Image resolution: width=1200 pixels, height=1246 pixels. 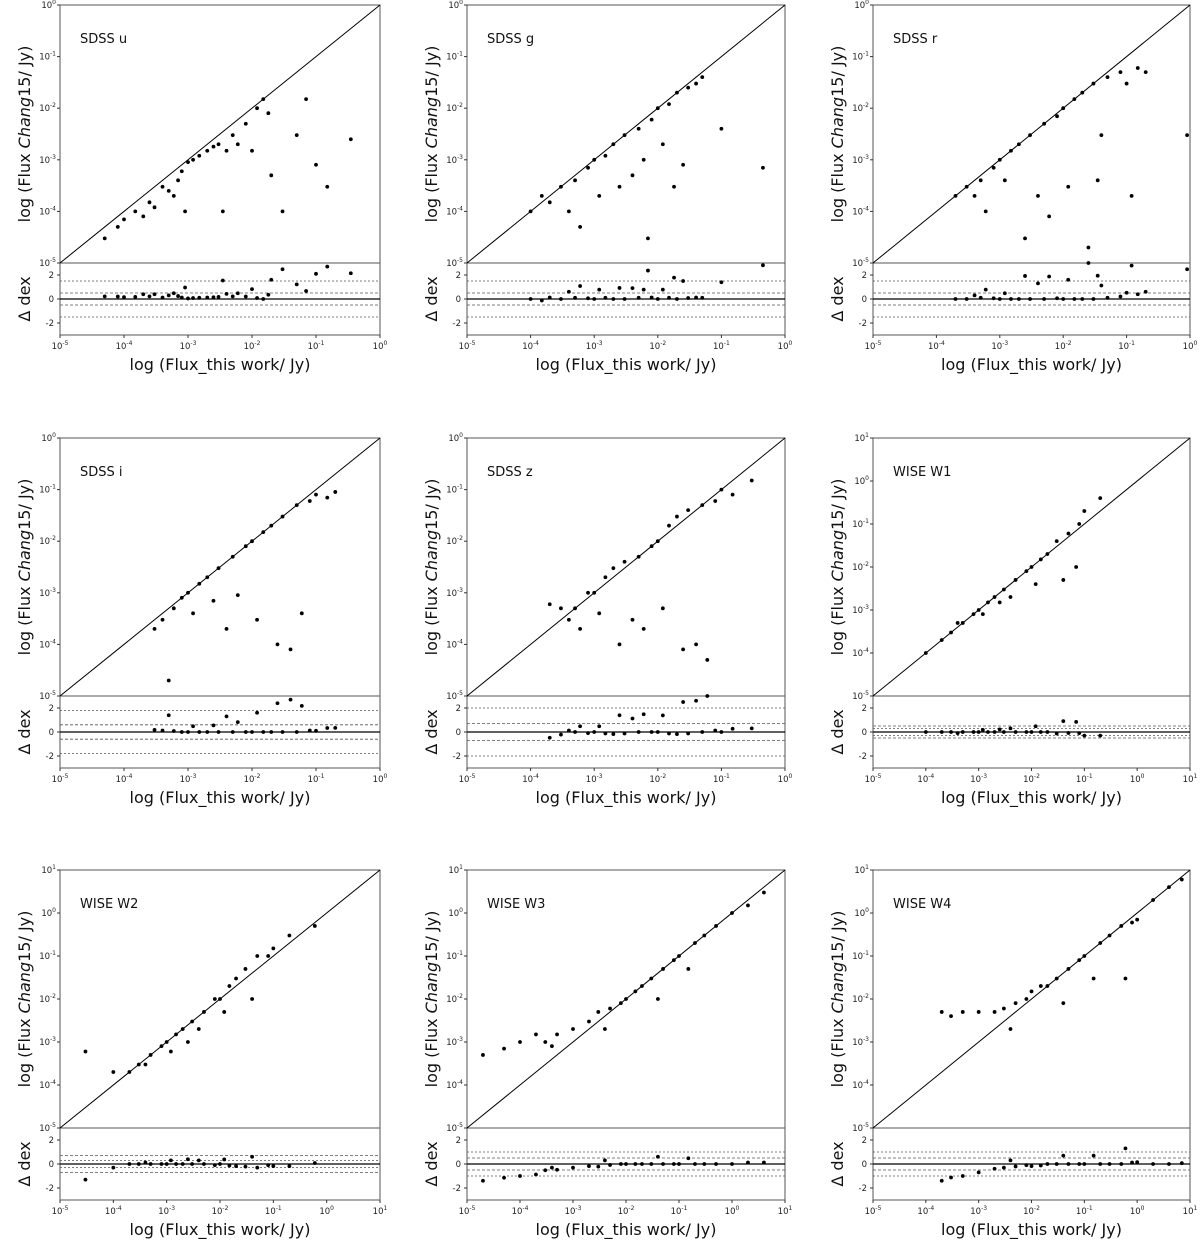 I want to click on y-tick-label: 10⁻², so click(x=860, y=567).